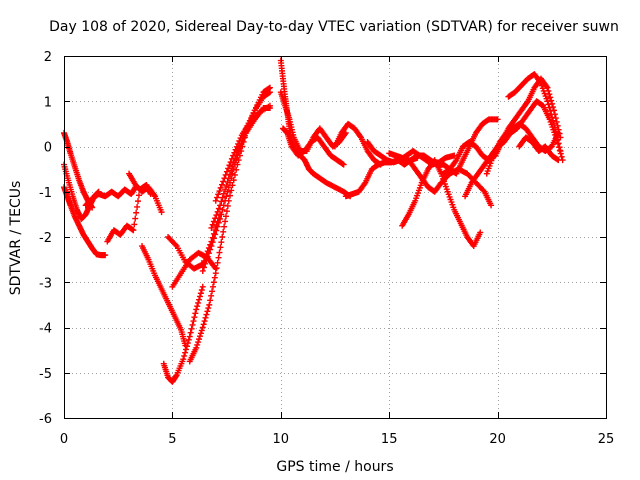  What do you see at coordinates (64, 439) in the screenshot?
I see `x-tick-label: 0` at bounding box center [64, 439].